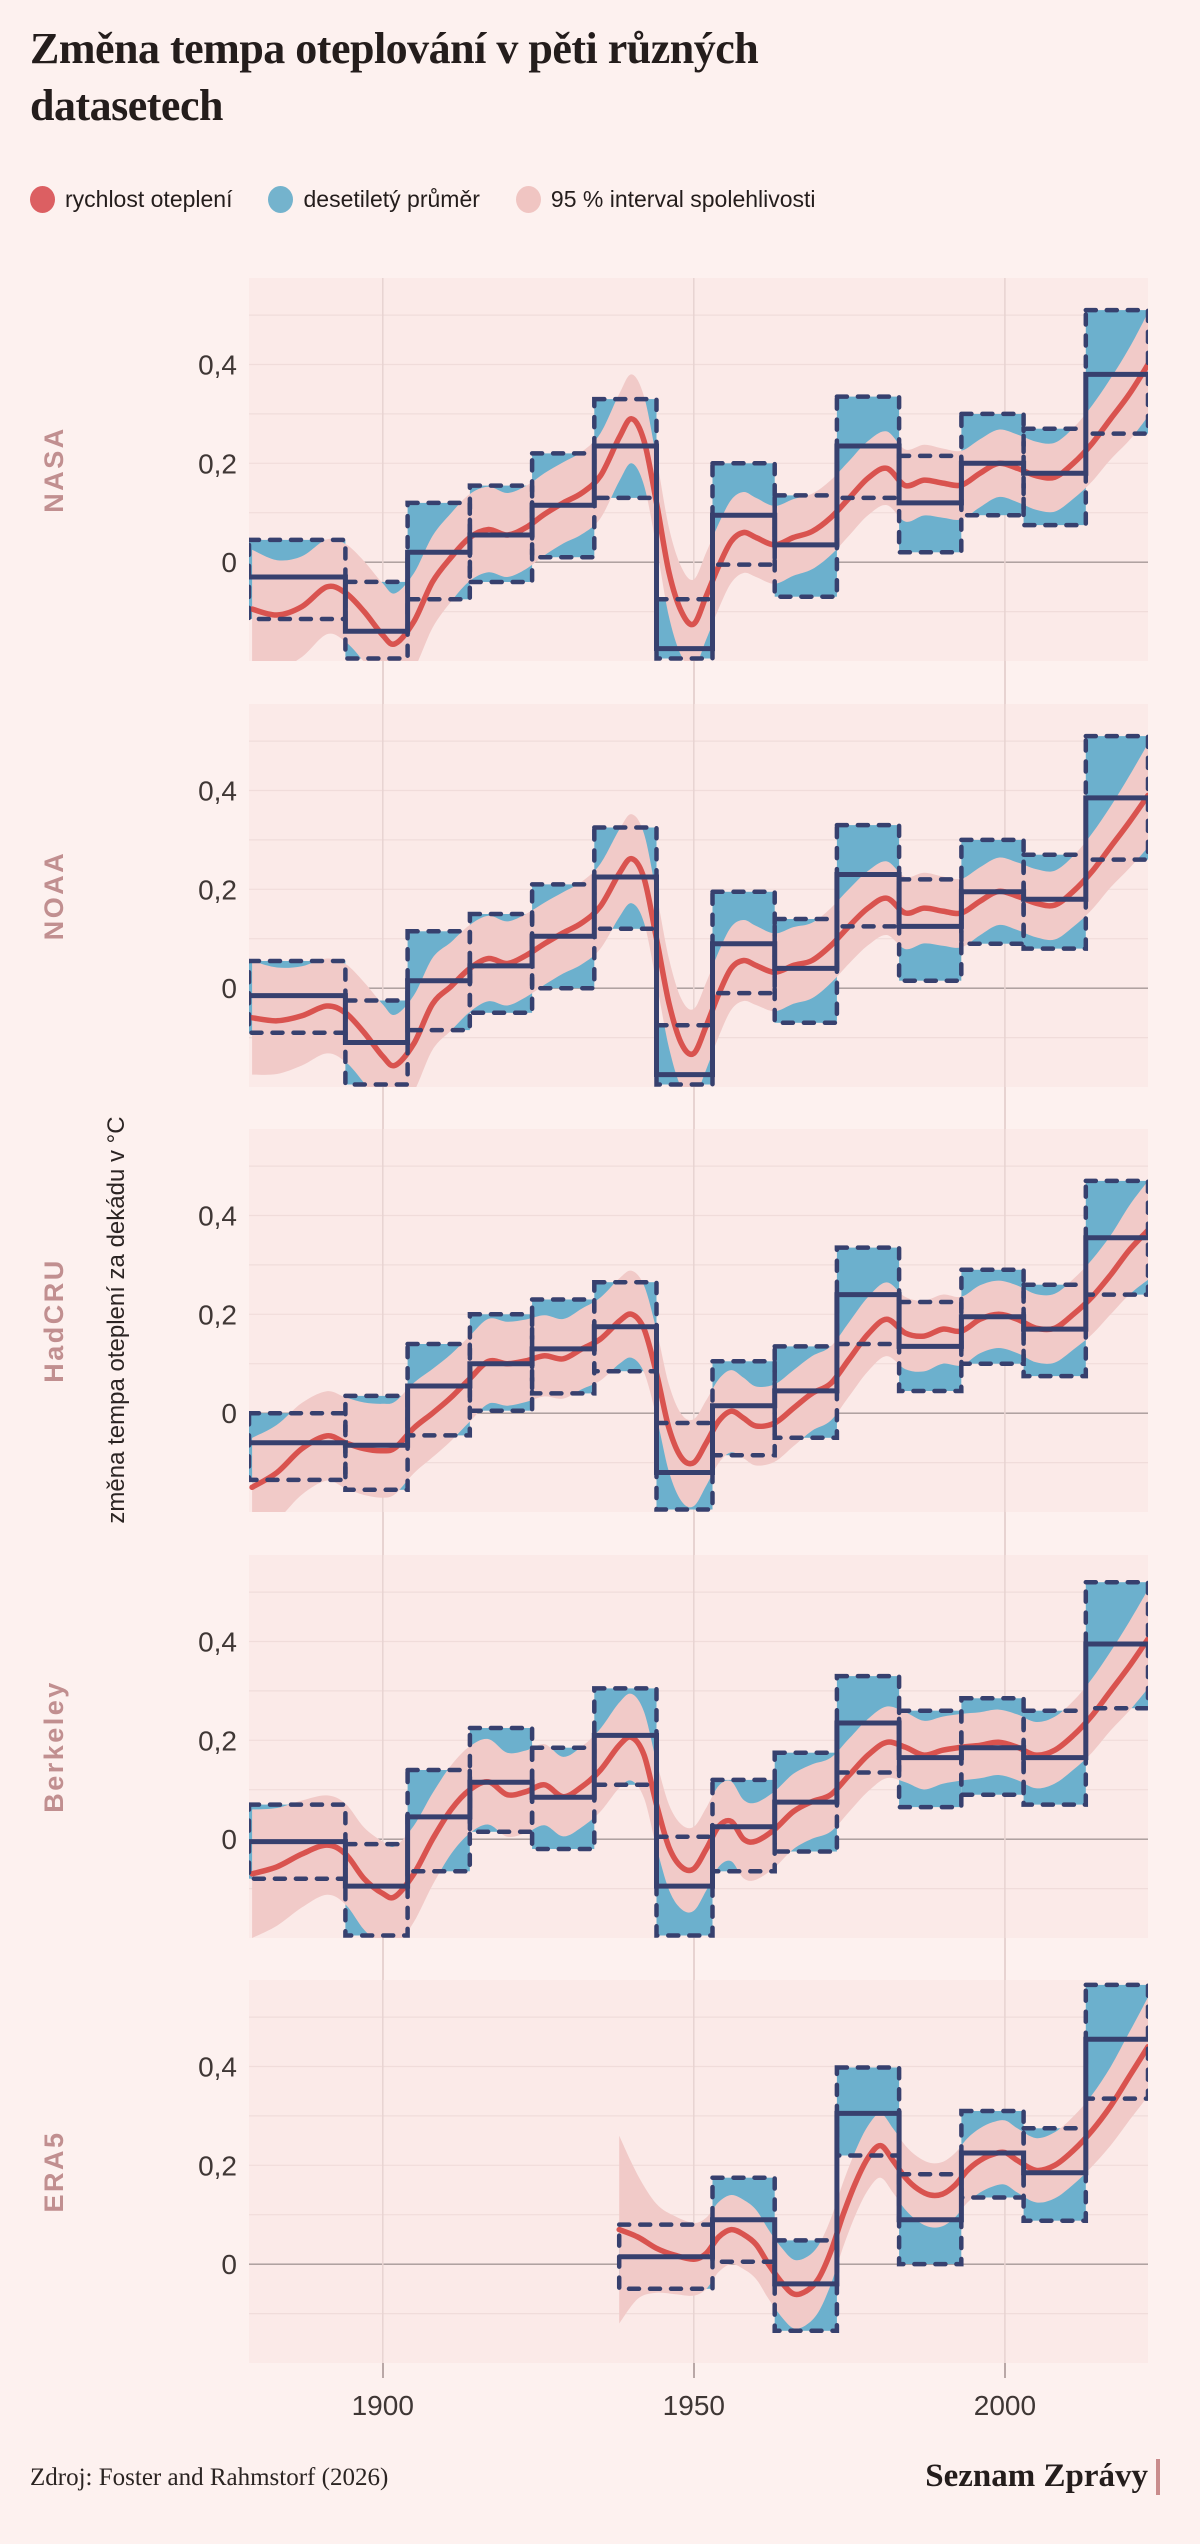  What do you see at coordinates (1158, 2476) in the screenshot?
I see `brand-bar` at bounding box center [1158, 2476].